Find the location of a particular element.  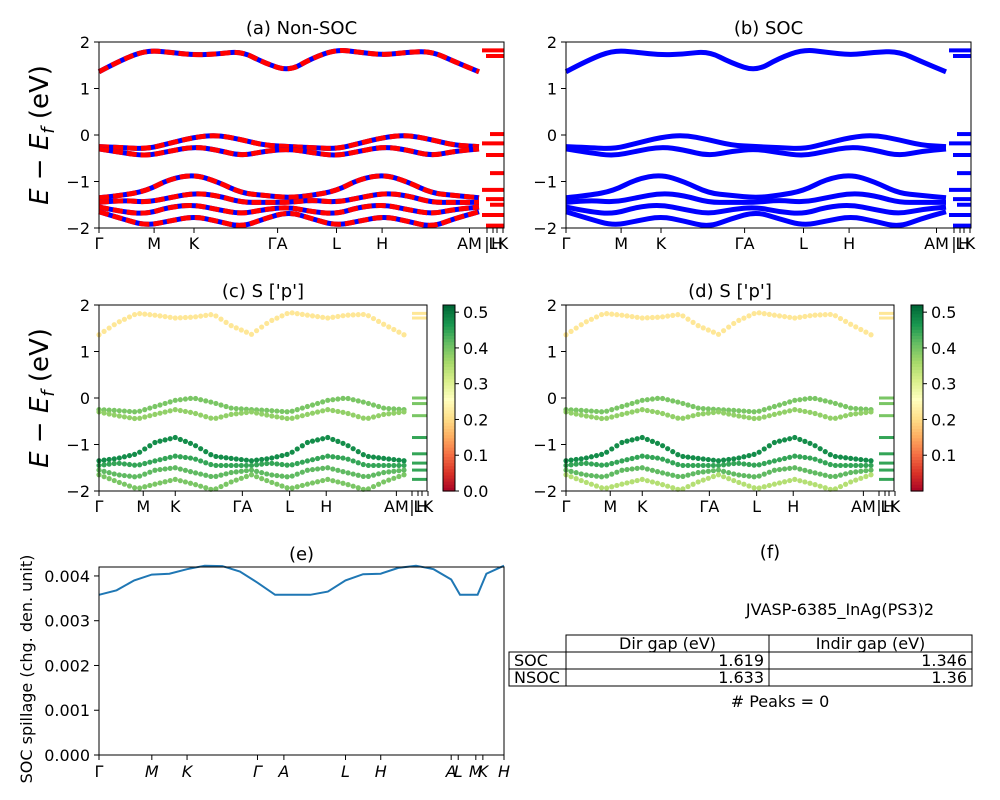

x-tick-label: H is located at coordinates (381, 771).